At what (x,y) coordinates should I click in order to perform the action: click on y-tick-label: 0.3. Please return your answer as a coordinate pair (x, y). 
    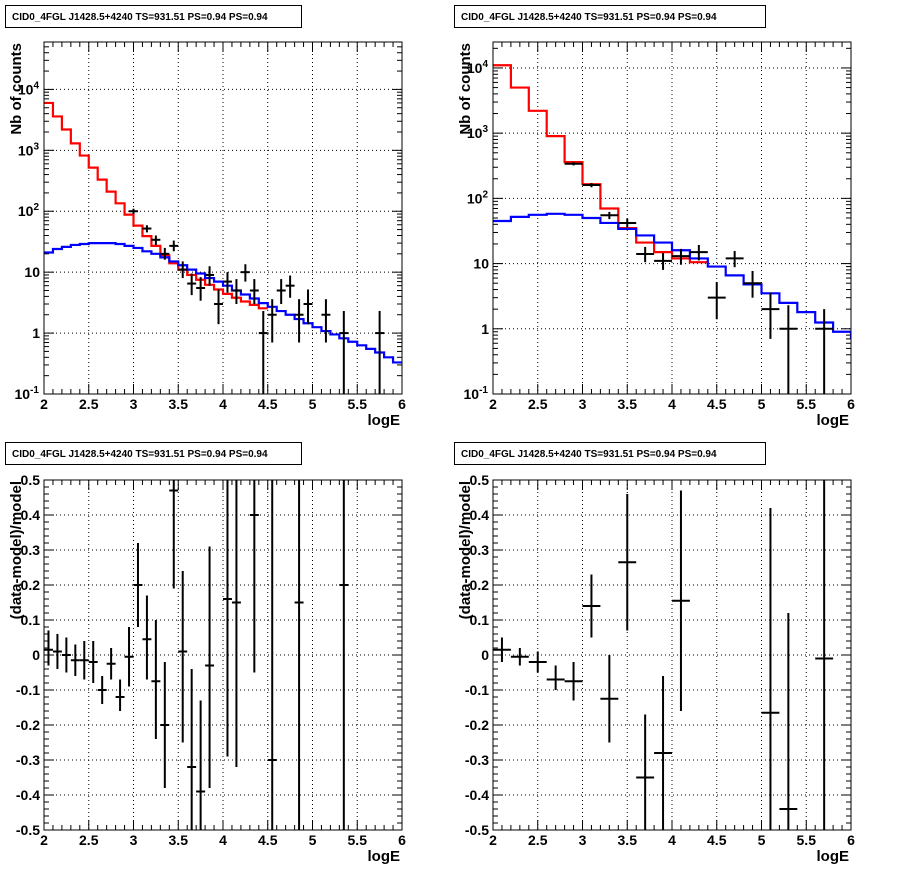
    Looking at the image, I should click on (31, 550).